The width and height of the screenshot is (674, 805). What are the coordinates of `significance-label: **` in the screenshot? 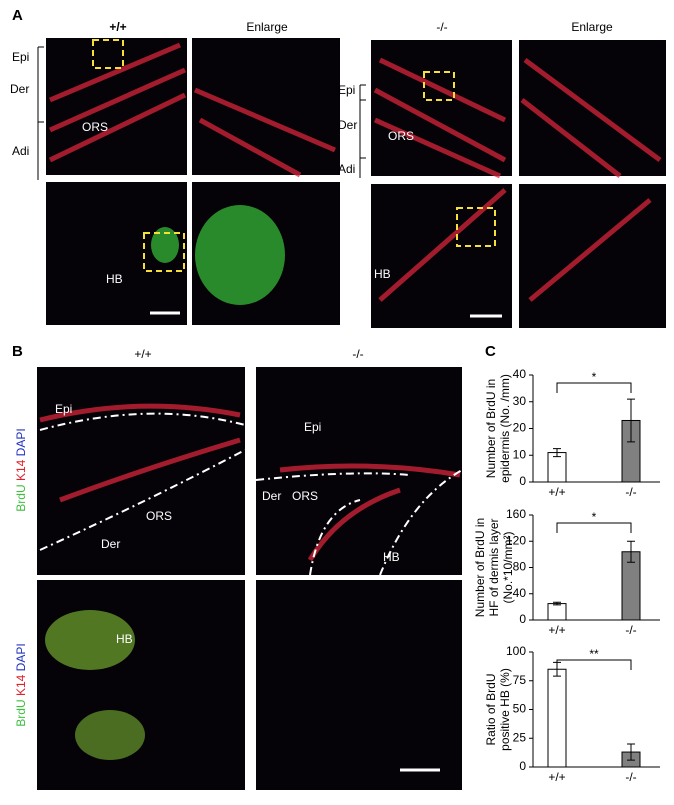 It's located at (594, 654).